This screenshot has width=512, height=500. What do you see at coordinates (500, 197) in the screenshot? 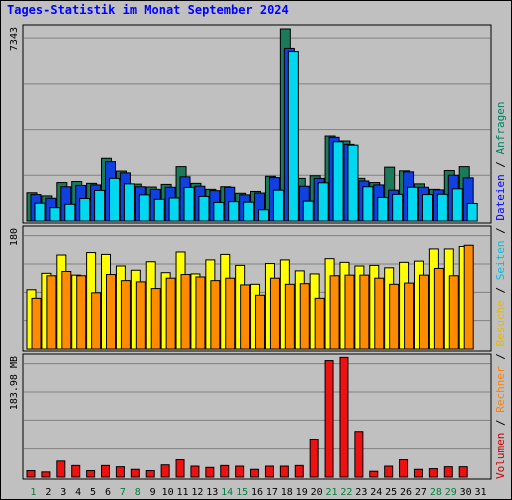
I see `legend-dateien: Dateien` at bounding box center [500, 197].